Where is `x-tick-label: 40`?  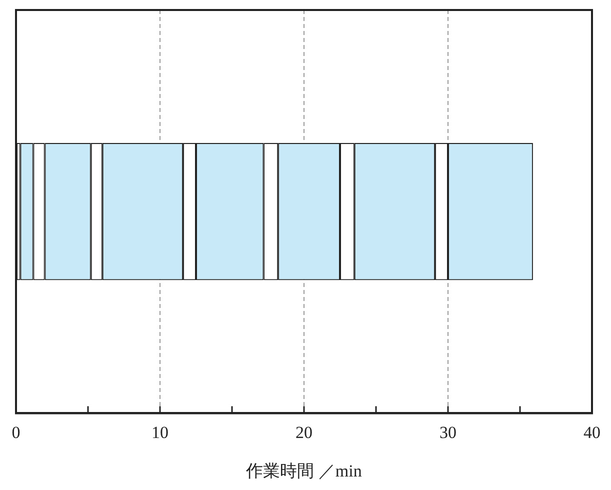
x-tick-label: 40 is located at coordinates (592, 432).